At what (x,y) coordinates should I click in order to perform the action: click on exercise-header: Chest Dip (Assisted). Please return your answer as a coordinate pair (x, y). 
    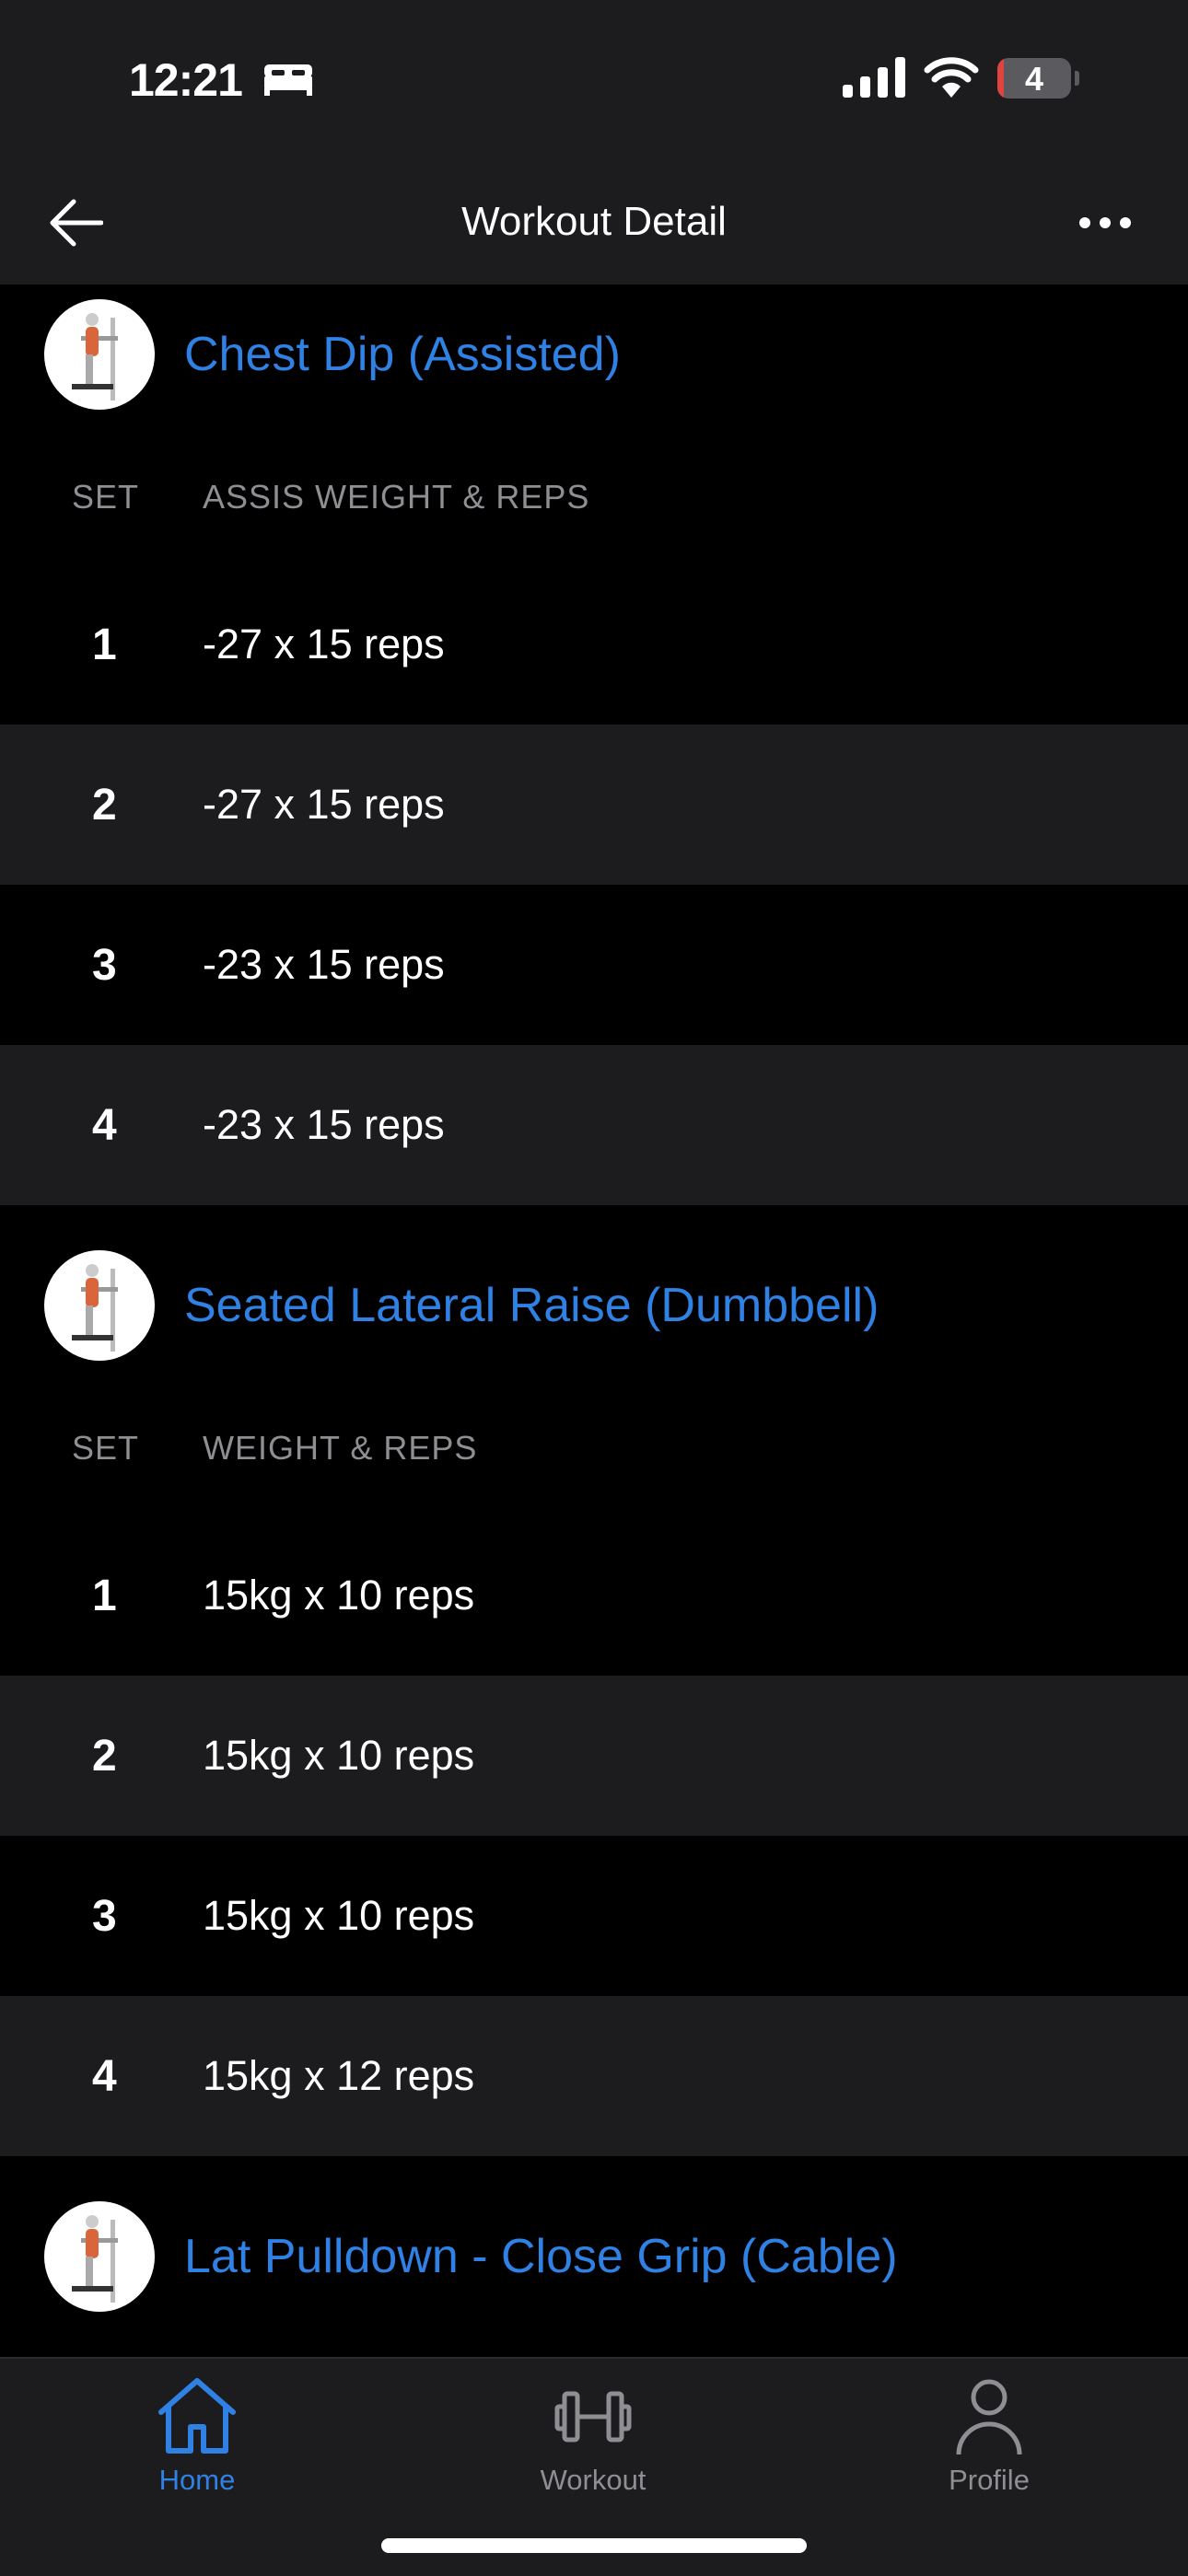
    Looking at the image, I should click on (594, 369).